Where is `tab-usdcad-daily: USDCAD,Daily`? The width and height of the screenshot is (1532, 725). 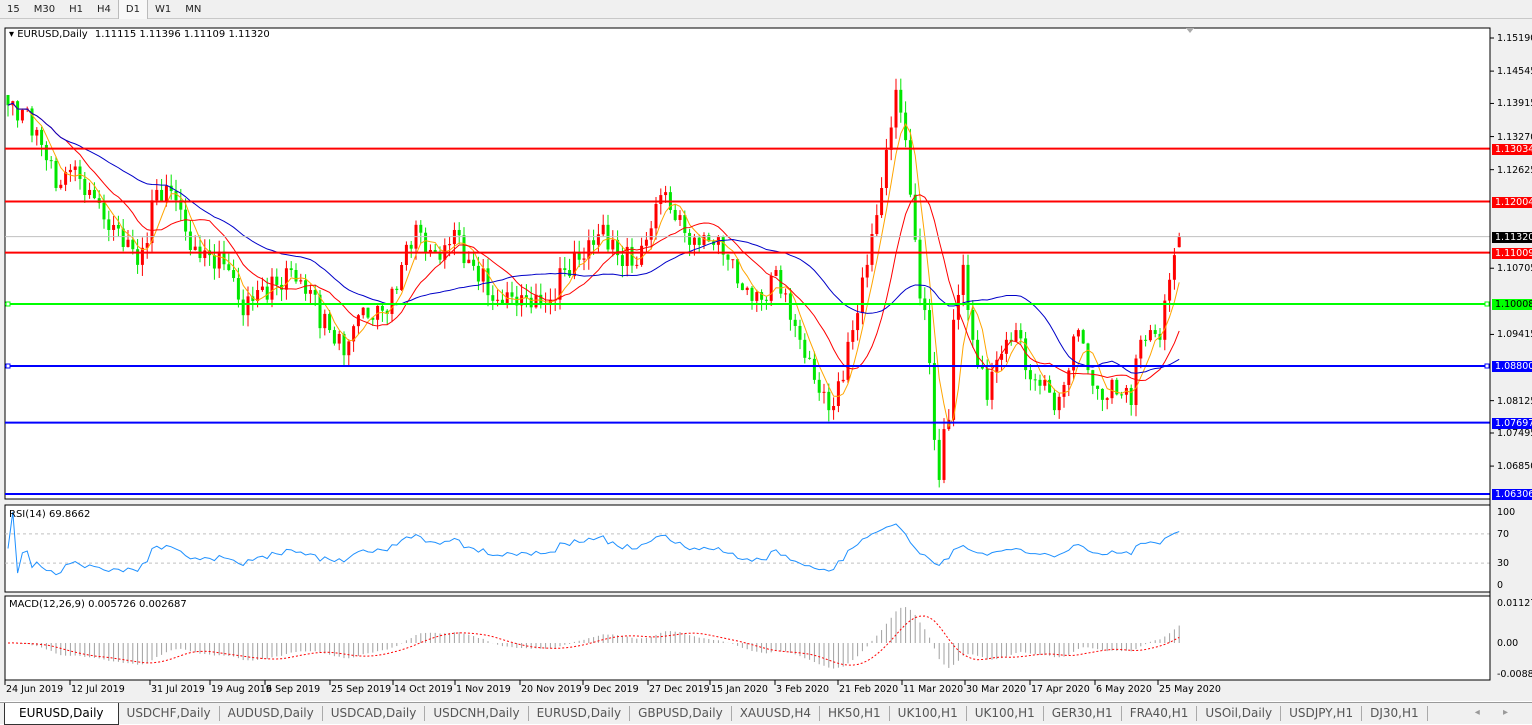
tab-usdcad-daily: USDCAD,Daily is located at coordinates (374, 713).